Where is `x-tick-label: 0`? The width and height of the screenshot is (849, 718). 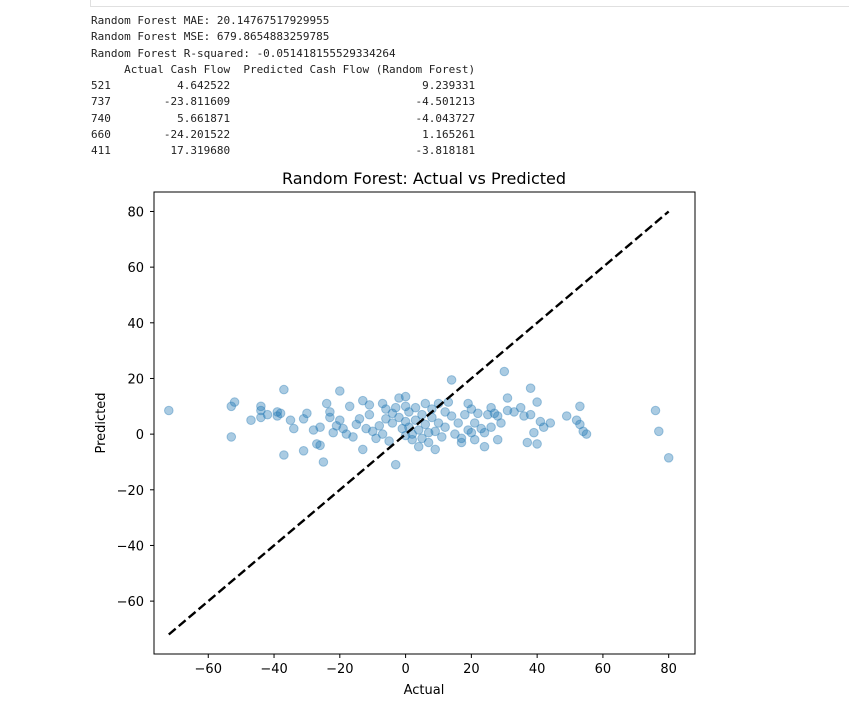
x-tick-label: 0 is located at coordinates (405, 669).